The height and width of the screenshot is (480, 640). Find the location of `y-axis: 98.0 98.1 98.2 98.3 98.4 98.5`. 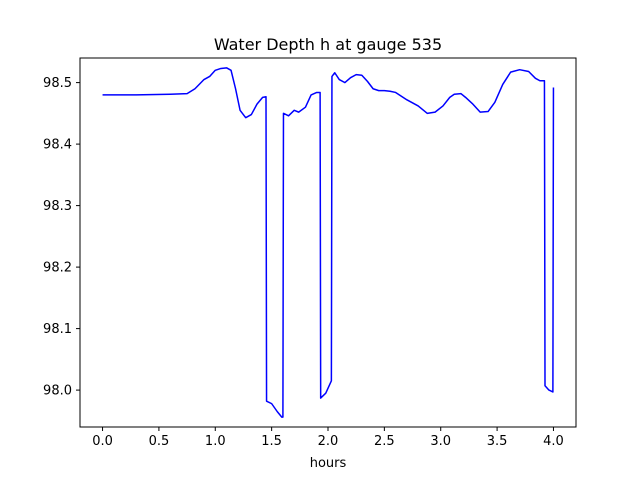

y-axis: 98.0 98.1 98.2 98.3 98.4 98.5 is located at coordinates (61, 237).